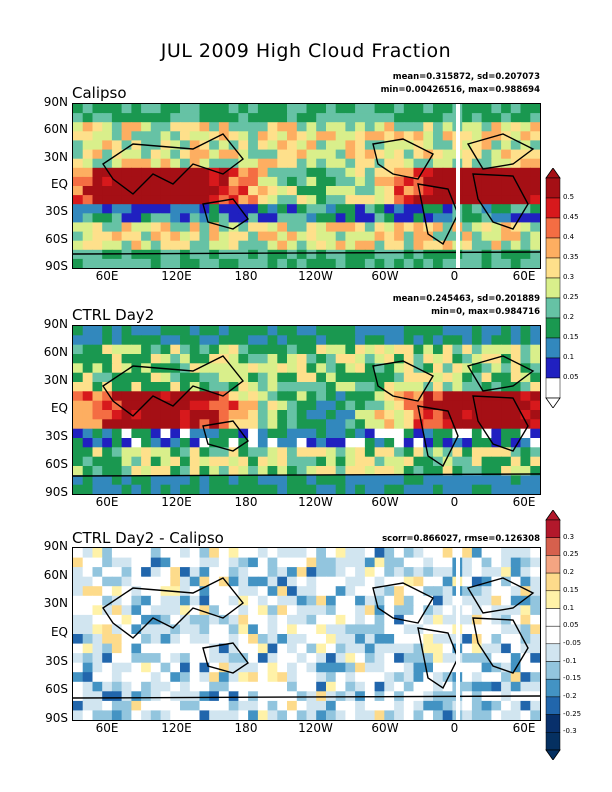 This screenshot has width=612, height=792. I want to click on panel-title-difference: CTRL Day2 - Calipso, so click(148, 538).